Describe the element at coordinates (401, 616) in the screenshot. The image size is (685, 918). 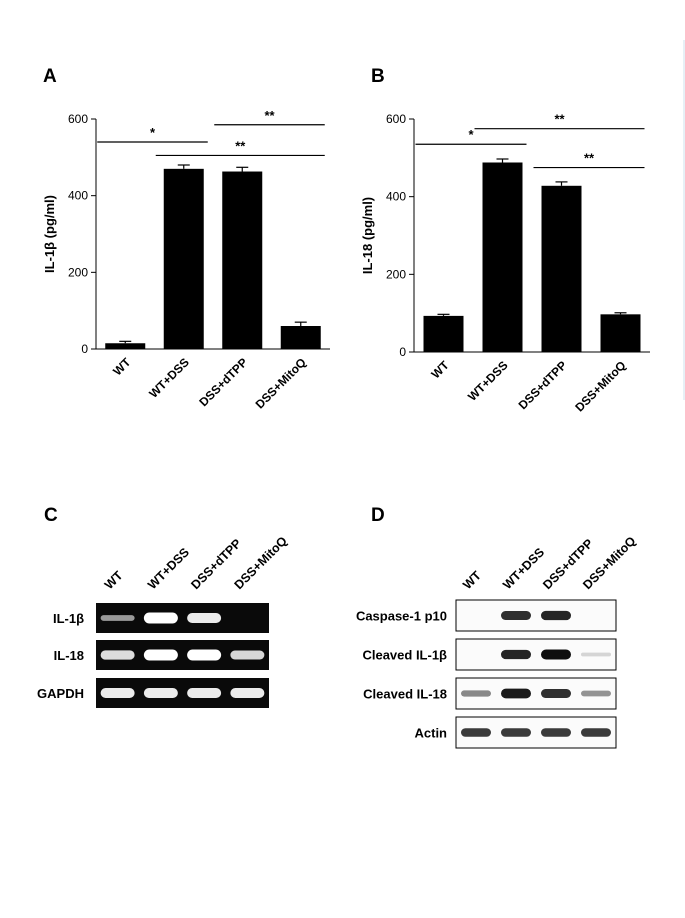
I see `blot-row-label: Caspase-1 p10` at that location.